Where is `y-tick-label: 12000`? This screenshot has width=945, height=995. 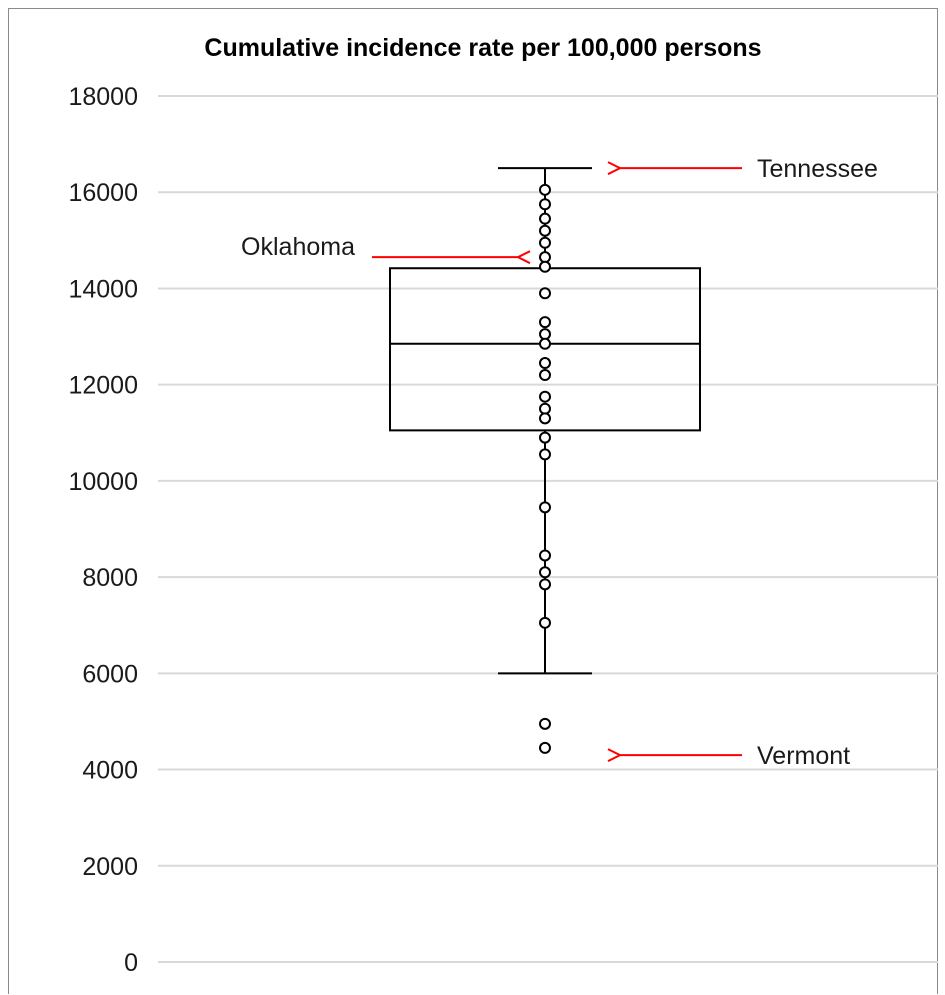 y-tick-label: 12000 is located at coordinates (103, 386).